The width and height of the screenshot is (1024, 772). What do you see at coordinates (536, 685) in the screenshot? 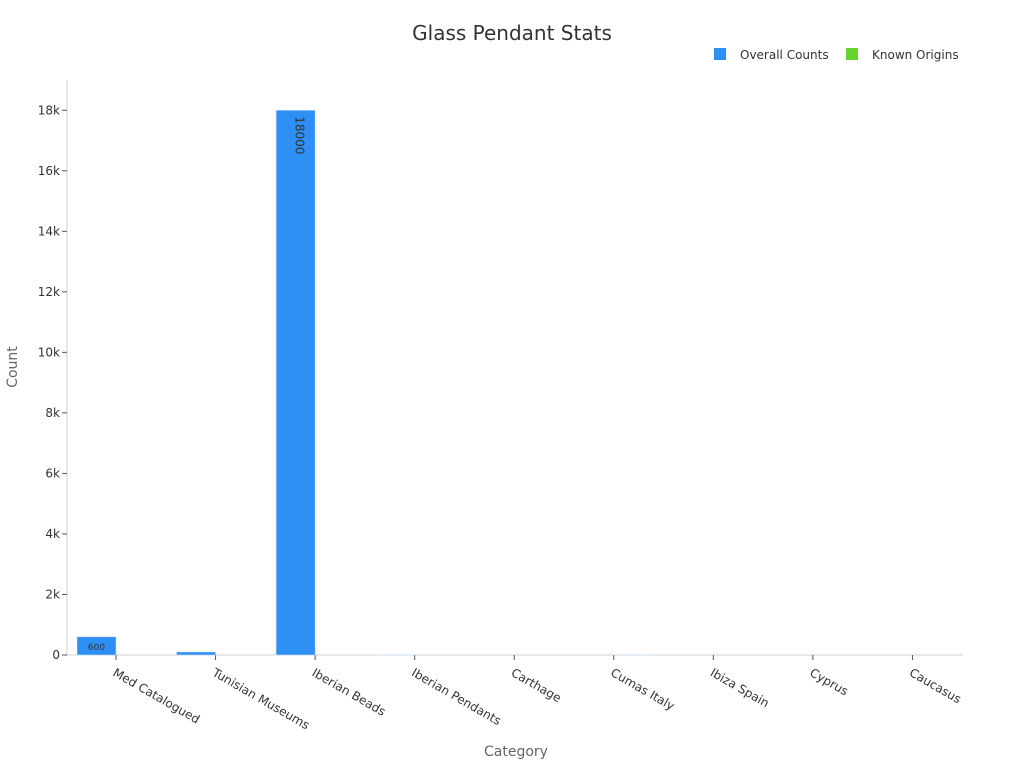
I see `x-tick-label: Carthage` at bounding box center [536, 685].